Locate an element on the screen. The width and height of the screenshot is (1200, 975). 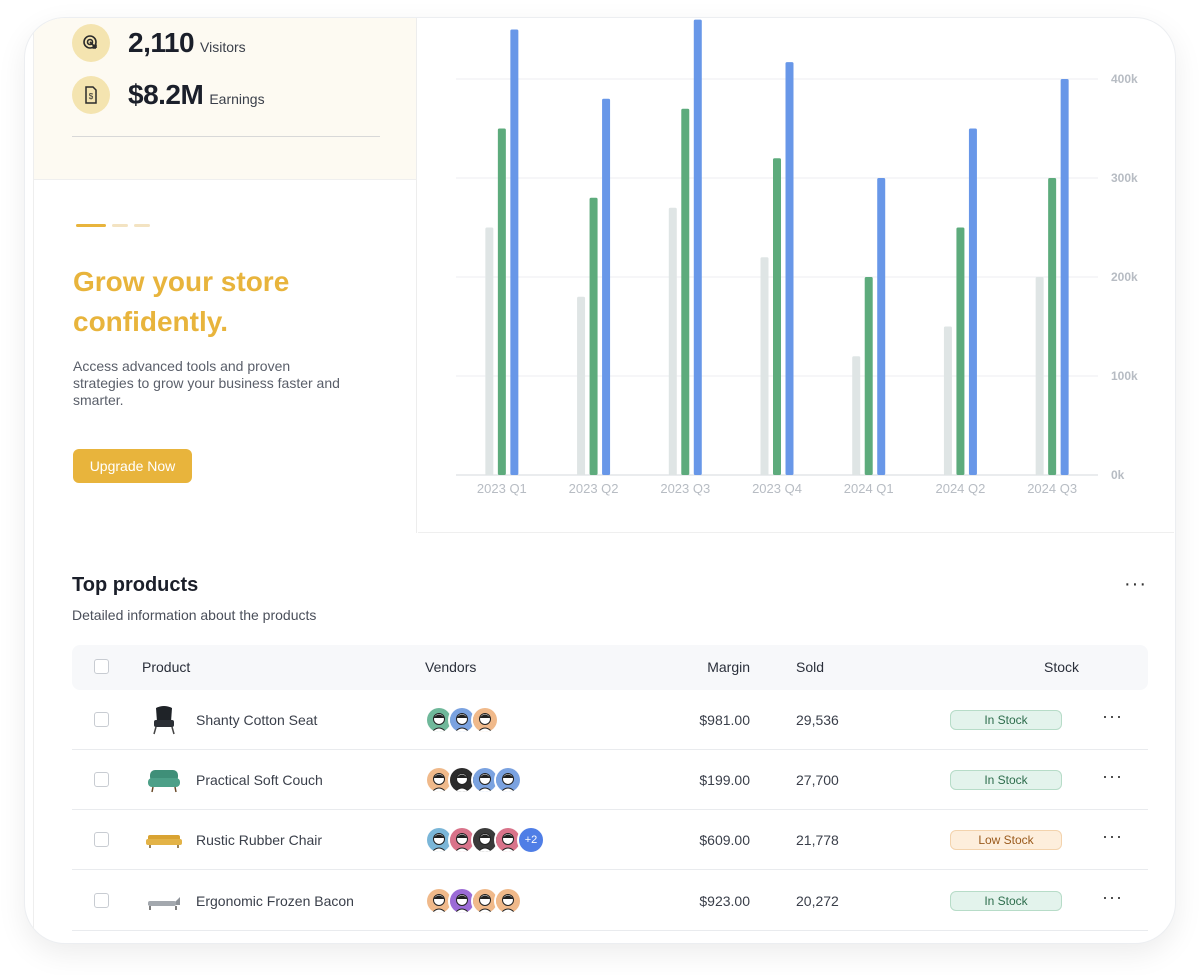
select-all-checkbox is located at coordinates (101, 666).